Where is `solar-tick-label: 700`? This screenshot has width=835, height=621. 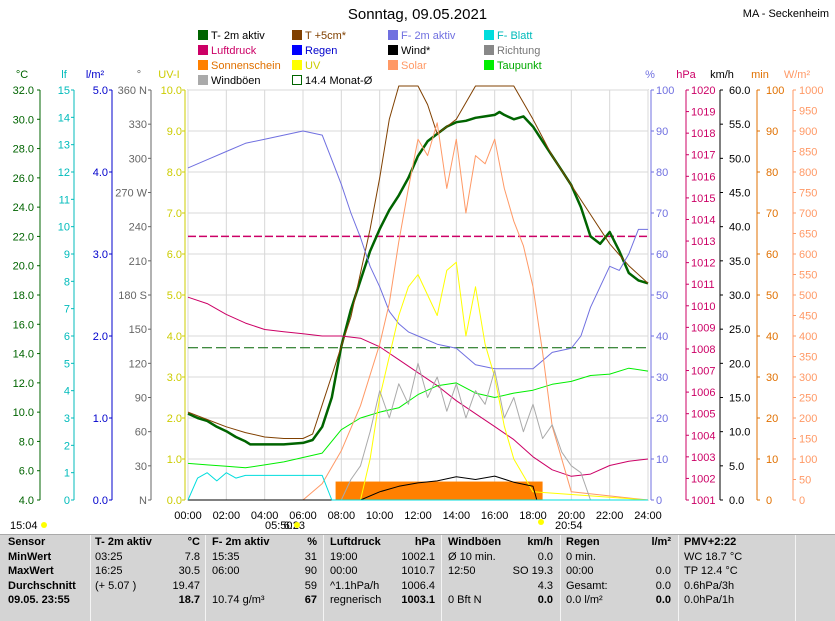 solar-tick-label: 700 is located at coordinates (808, 214).